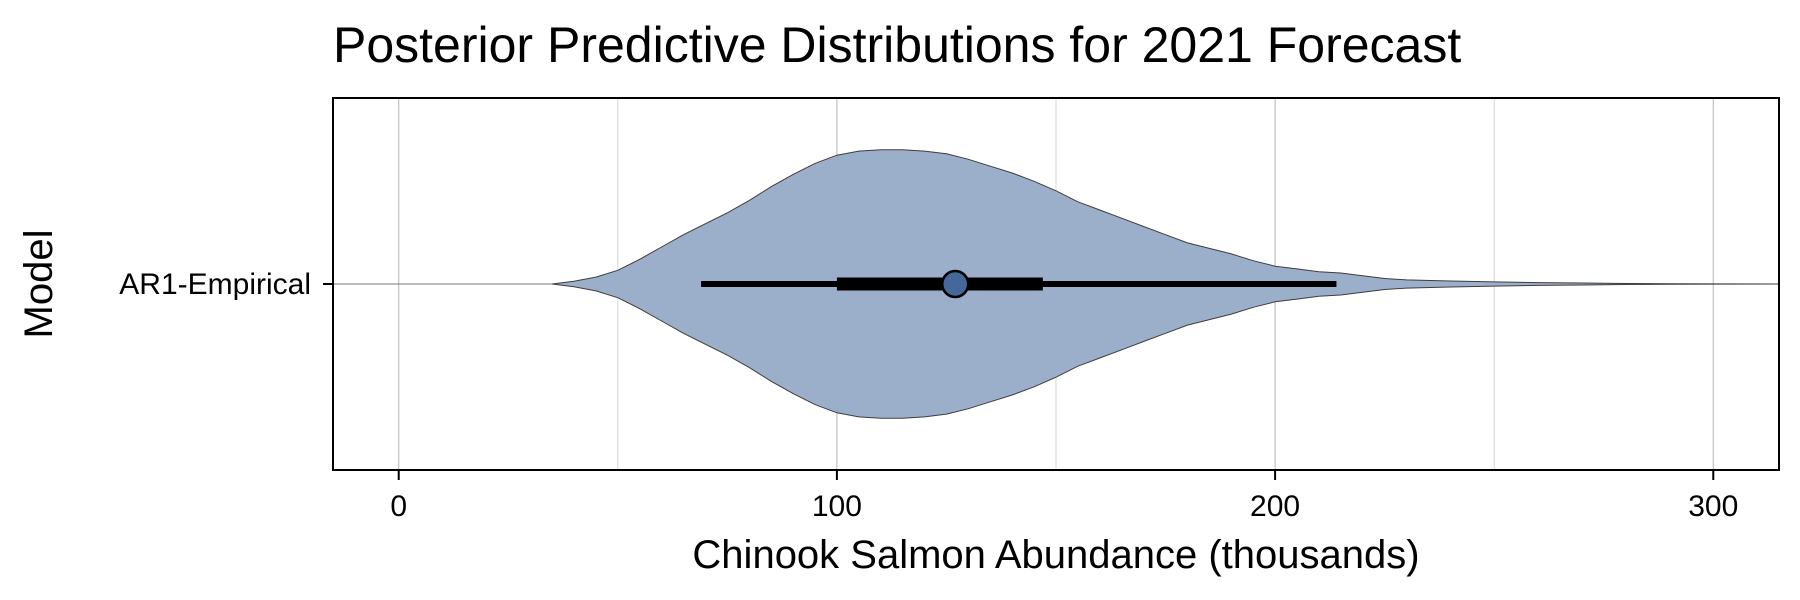 The image size is (1800, 600). What do you see at coordinates (837, 506) in the screenshot?
I see `x-tick-label-100: 100` at bounding box center [837, 506].